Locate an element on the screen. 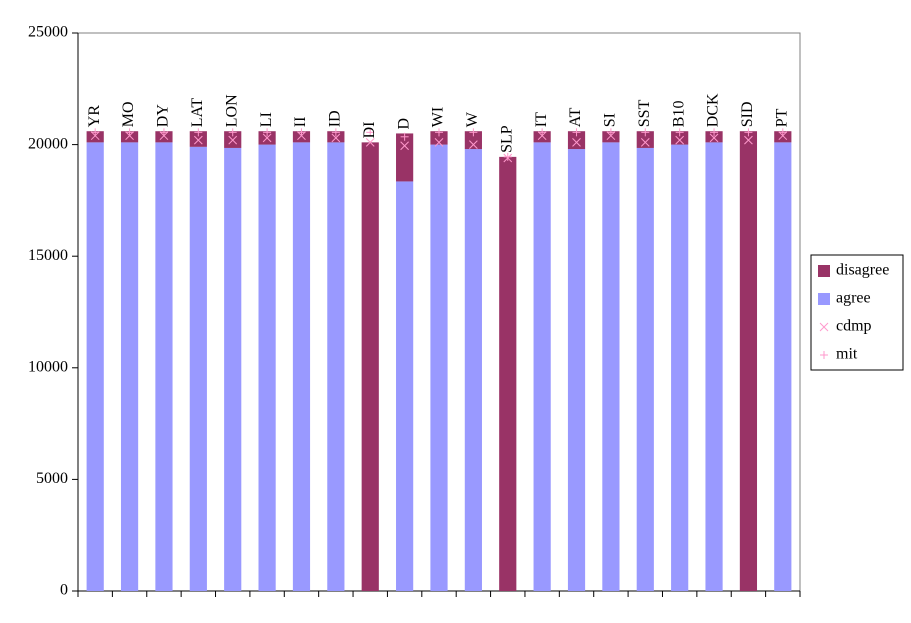  category-label: SID is located at coordinates (747, 114).